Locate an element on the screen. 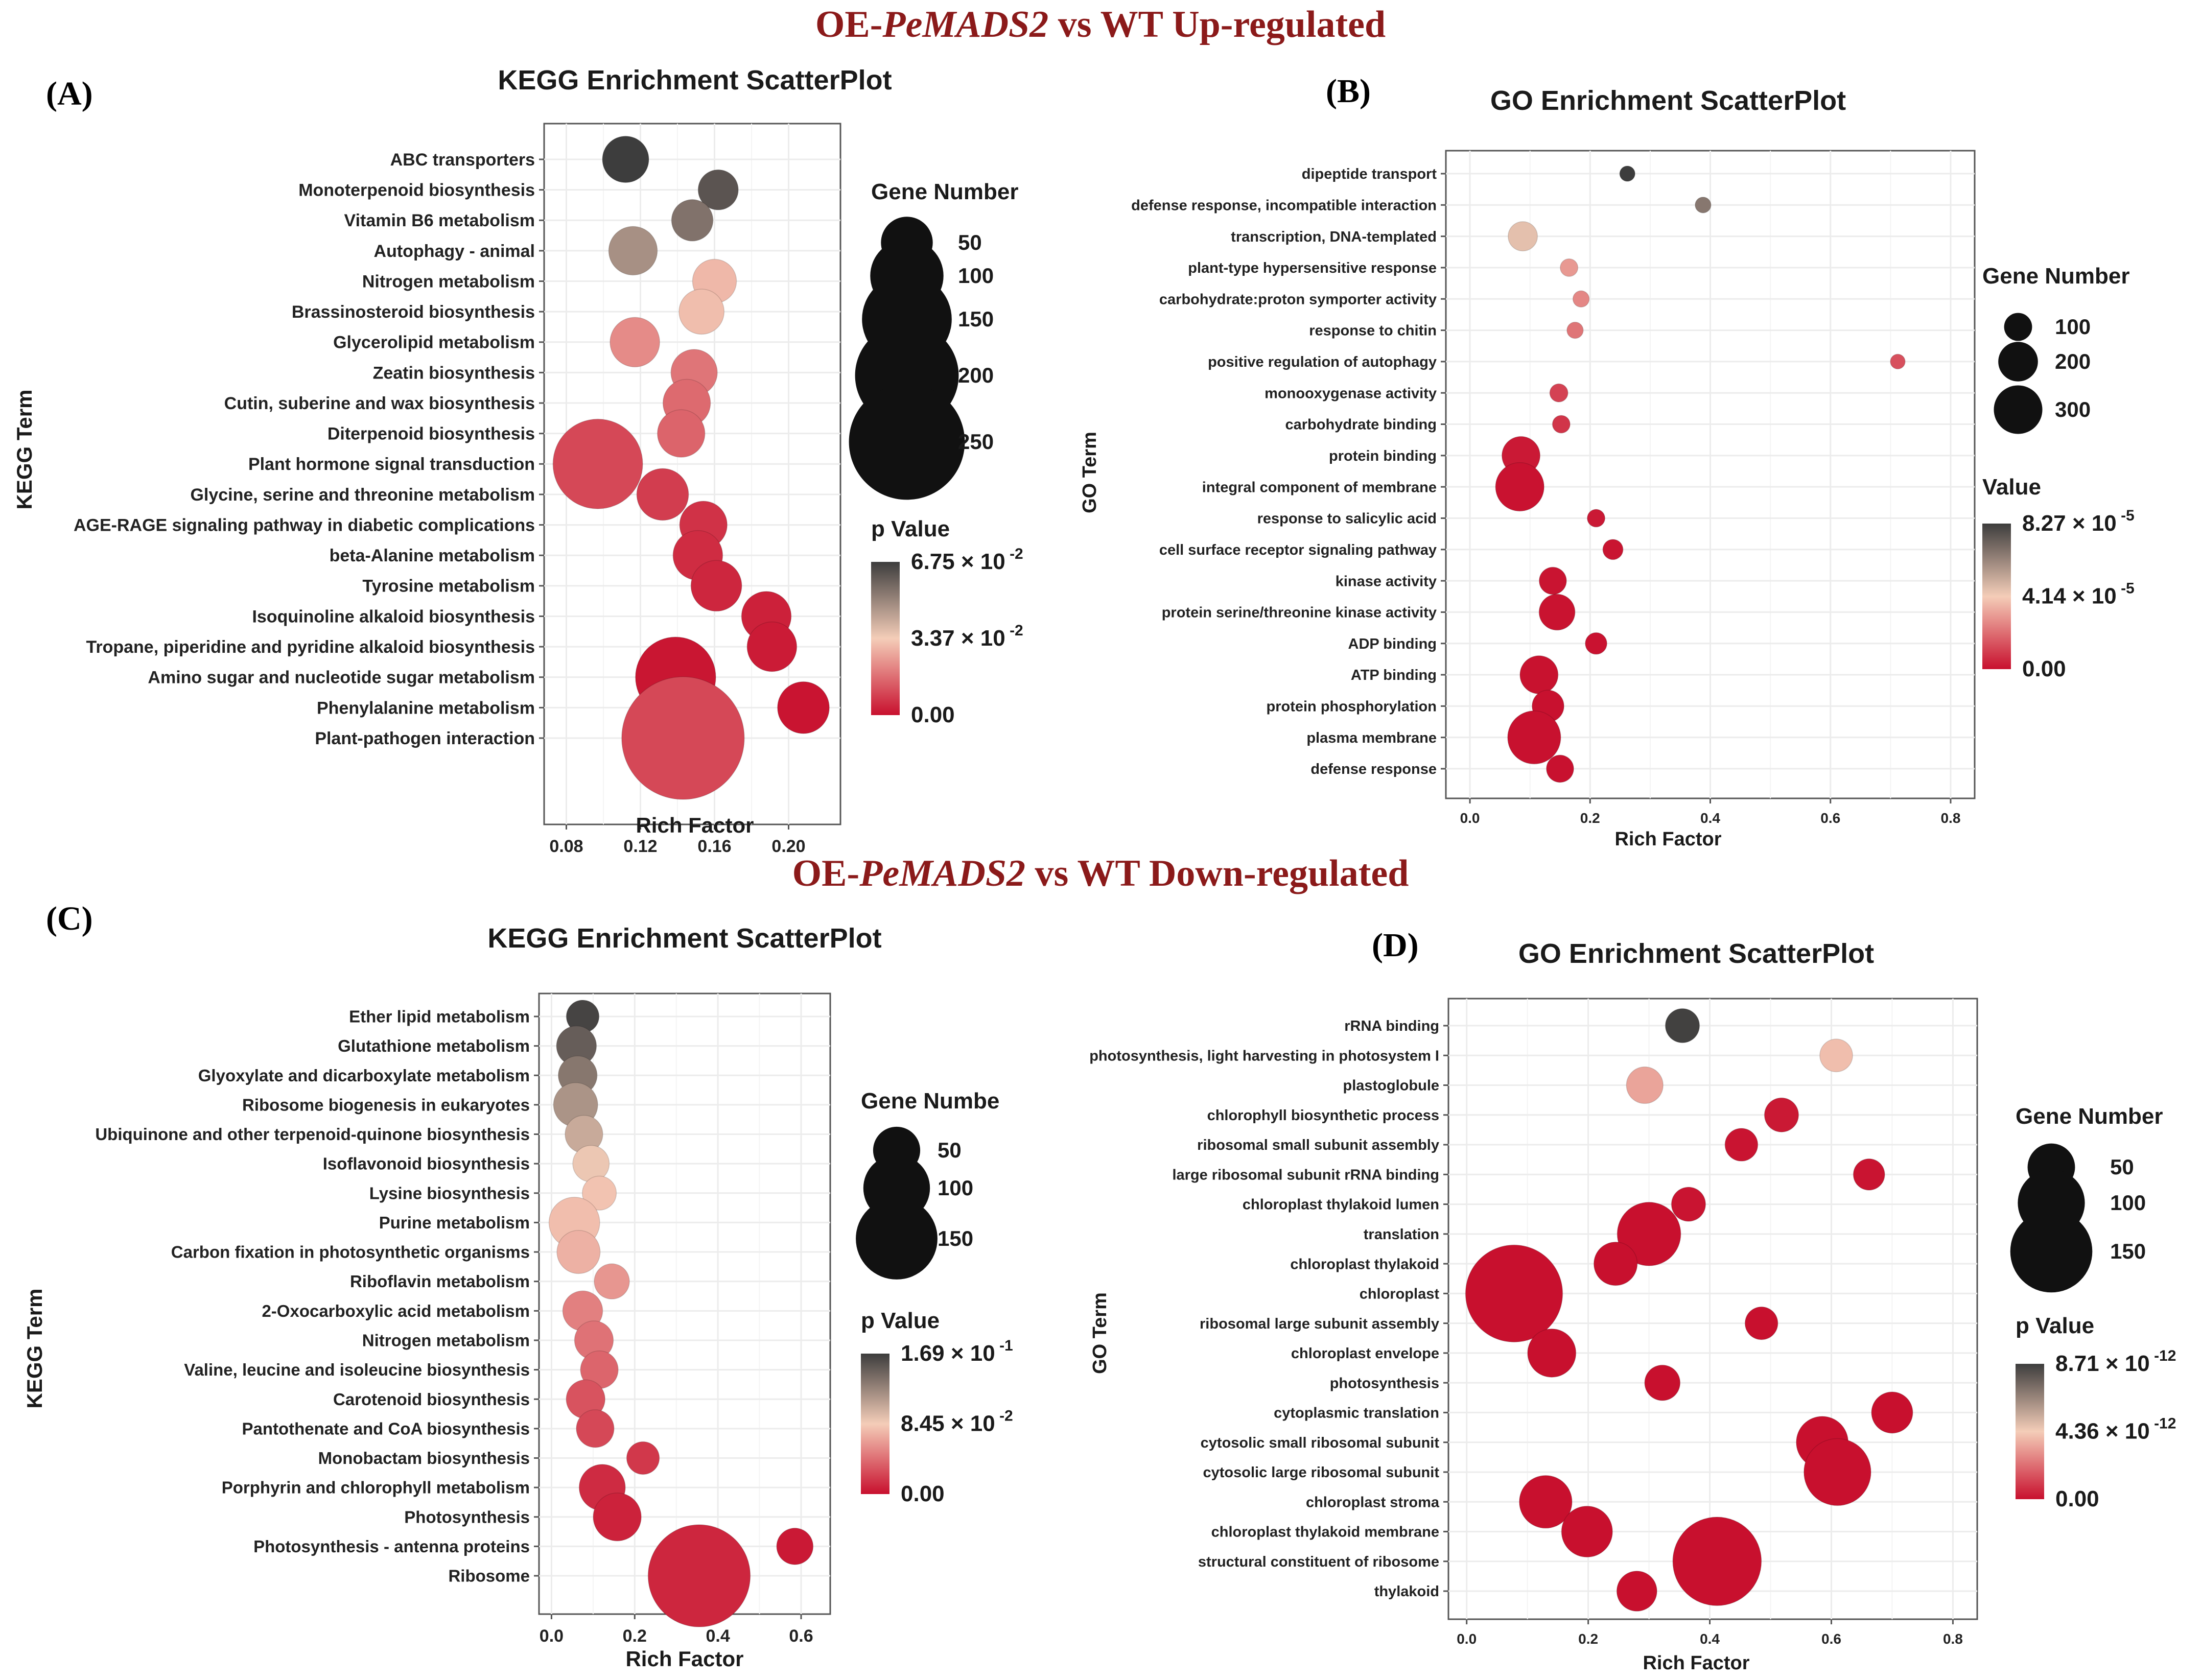 The image size is (2201, 1680). term-label: Monobactam biosynthesis is located at coordinates (424, 1458).